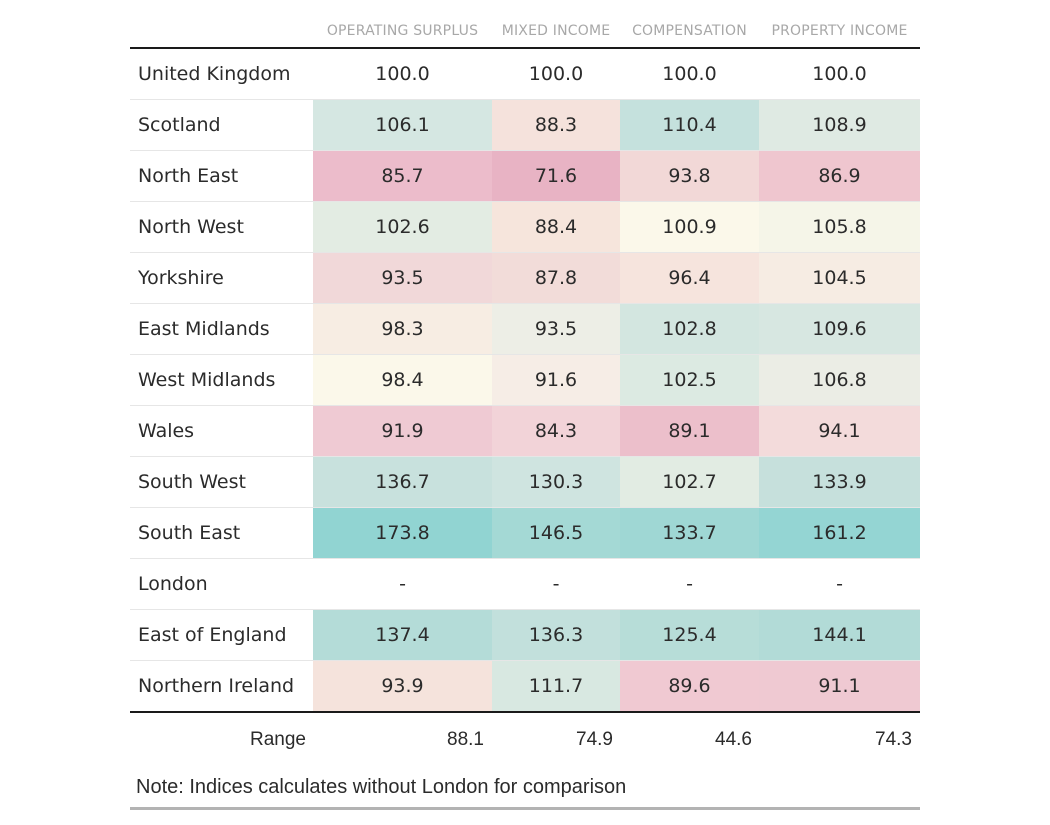 The width and height of the screenshot is (1050, 825). What do you see at coordinates (689, 533) in the screenshot?
I see `index-cell: 133.7` at bounding box center [689, 533].